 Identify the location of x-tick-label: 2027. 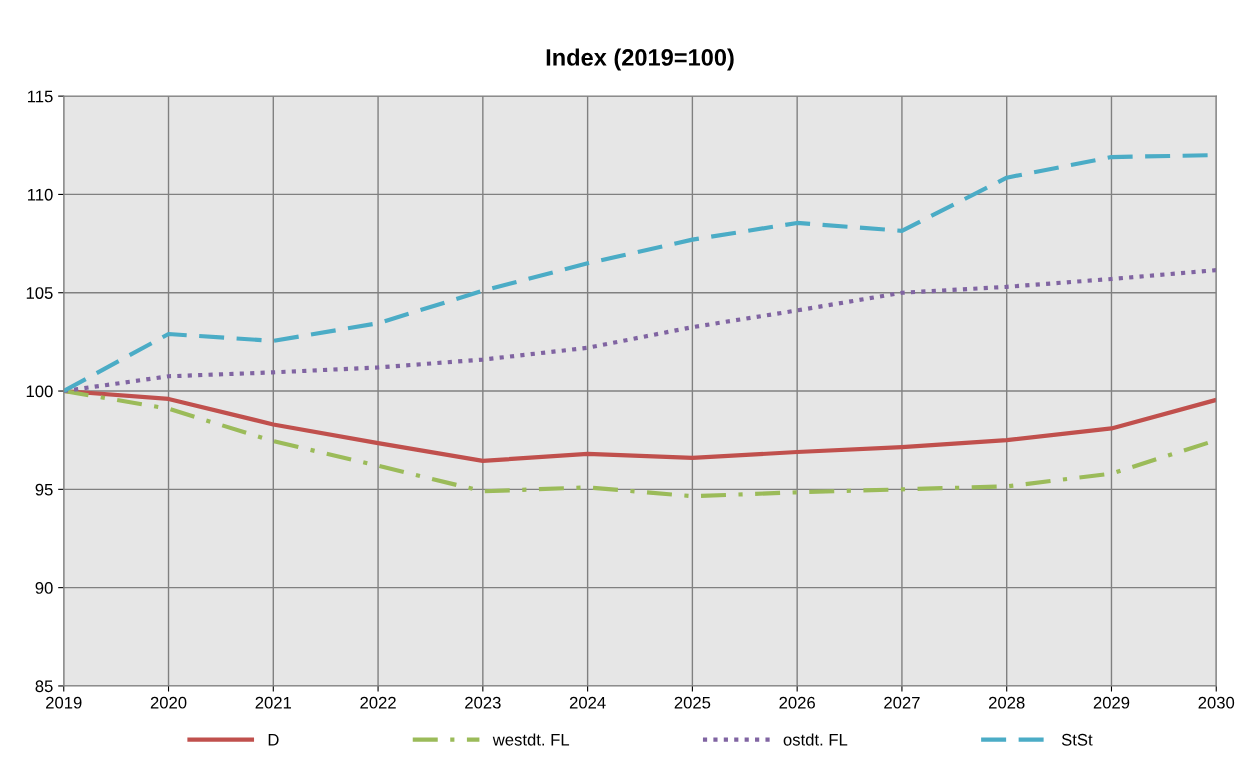
(902, 702).